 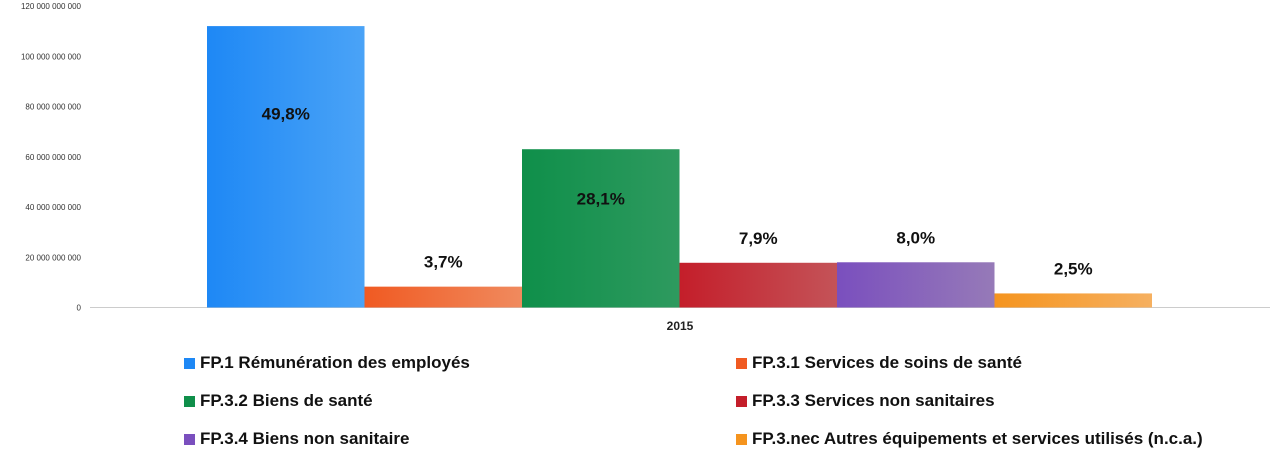 I want to click on y-tick-label: 60 000 000 000, so click(x=53, y=157).